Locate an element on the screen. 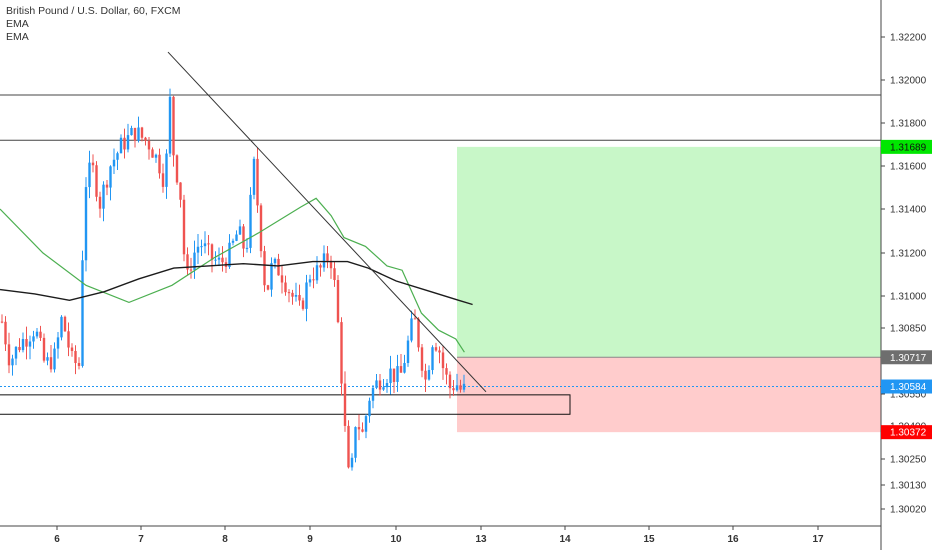  y-tick-label: 1.32000 is located at coordinates (908, 81).